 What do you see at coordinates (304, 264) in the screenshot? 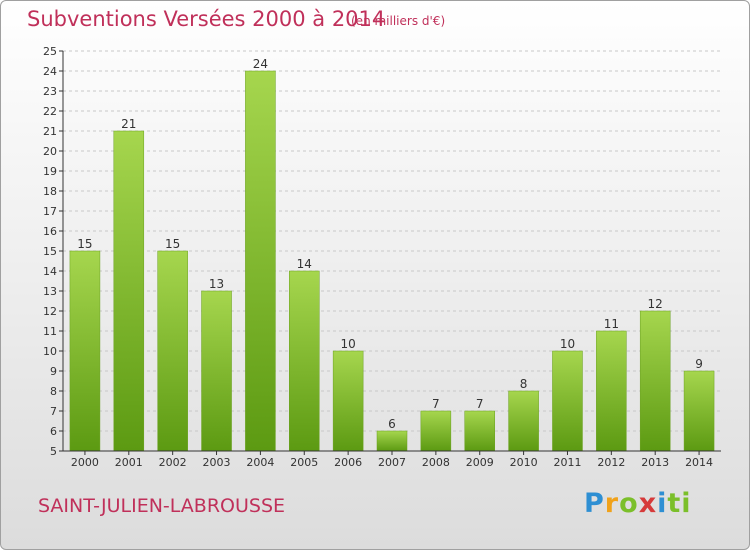
I see `data-label: 14` at bounding box center [304, 264].